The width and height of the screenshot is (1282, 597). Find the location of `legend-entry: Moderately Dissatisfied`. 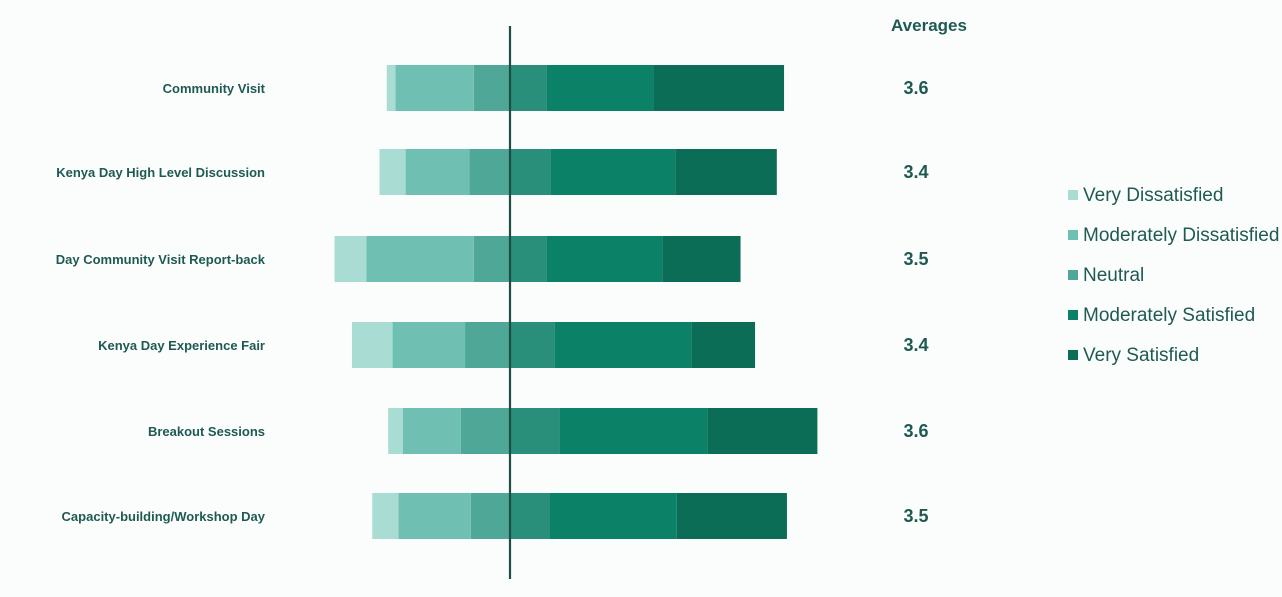

legend-entry: Moderately Dissatisfied is located at coordinates (1181, 235).